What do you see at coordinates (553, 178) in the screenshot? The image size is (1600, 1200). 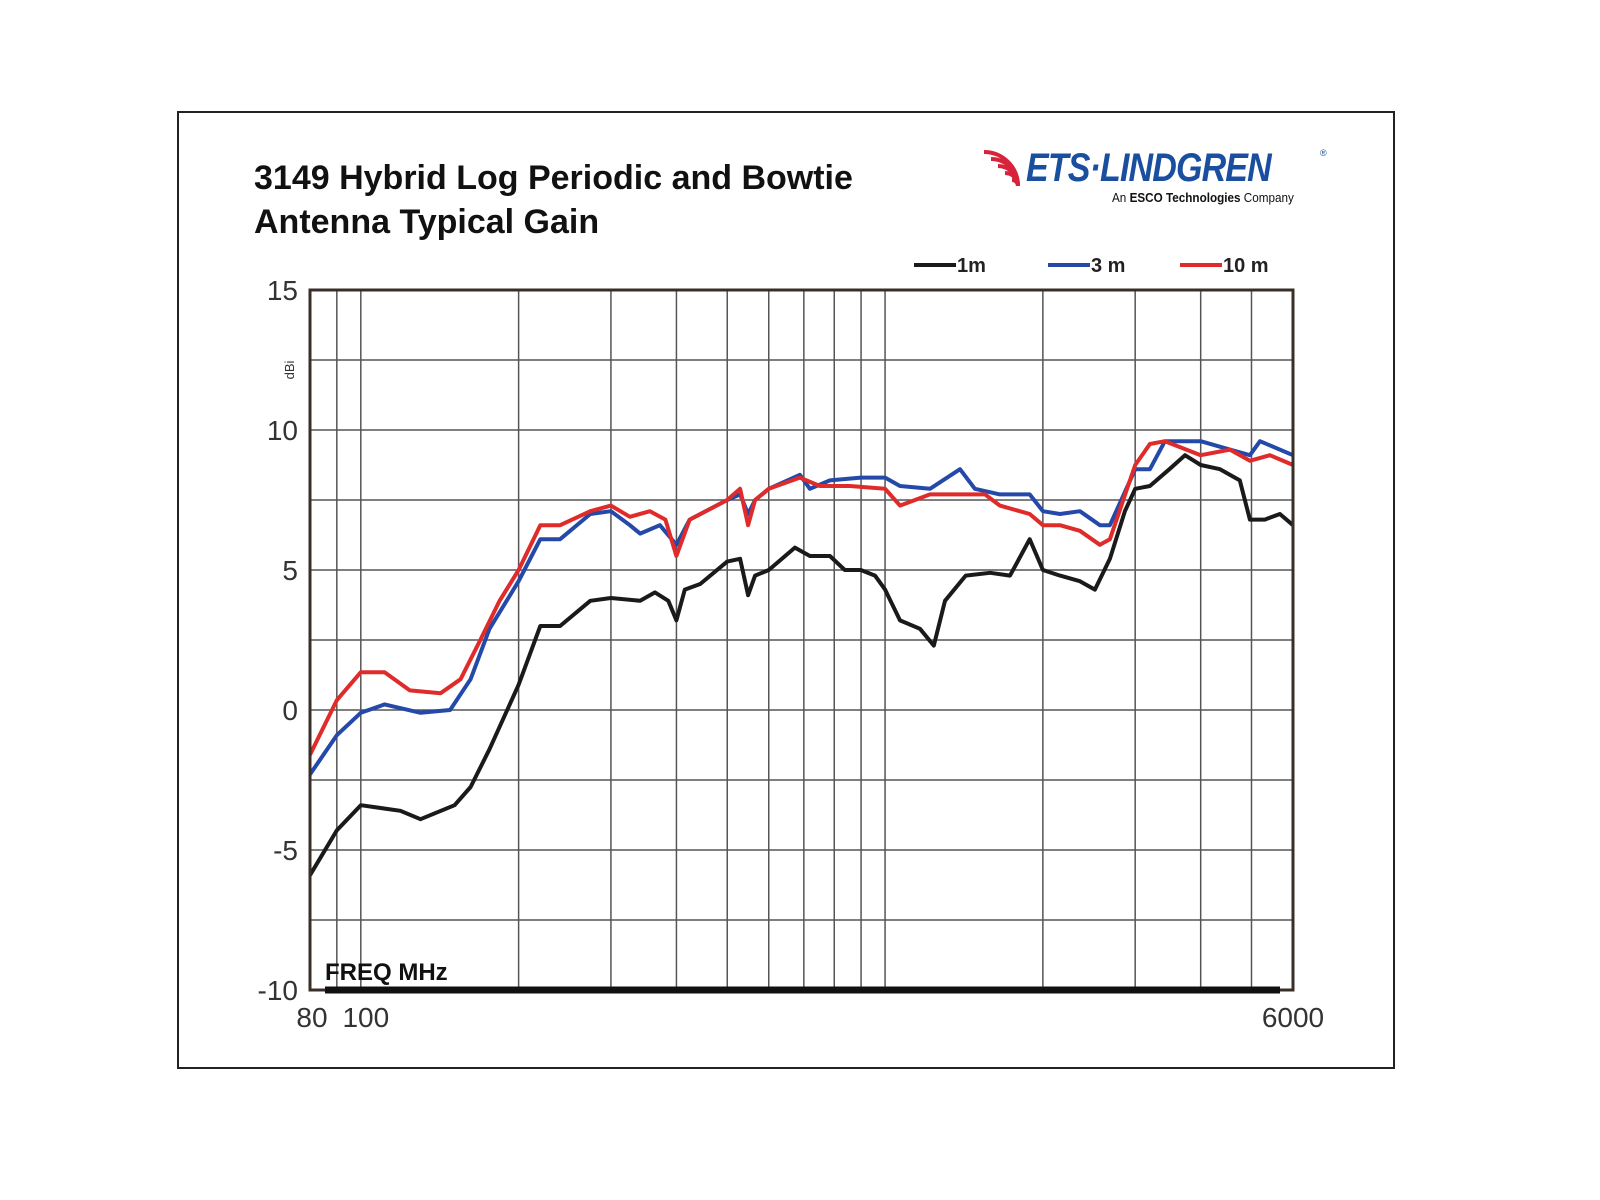 I see `title-line-1: 3149 Hybrid Log Periodic and Bowtie` at bounding box center [553, 178].